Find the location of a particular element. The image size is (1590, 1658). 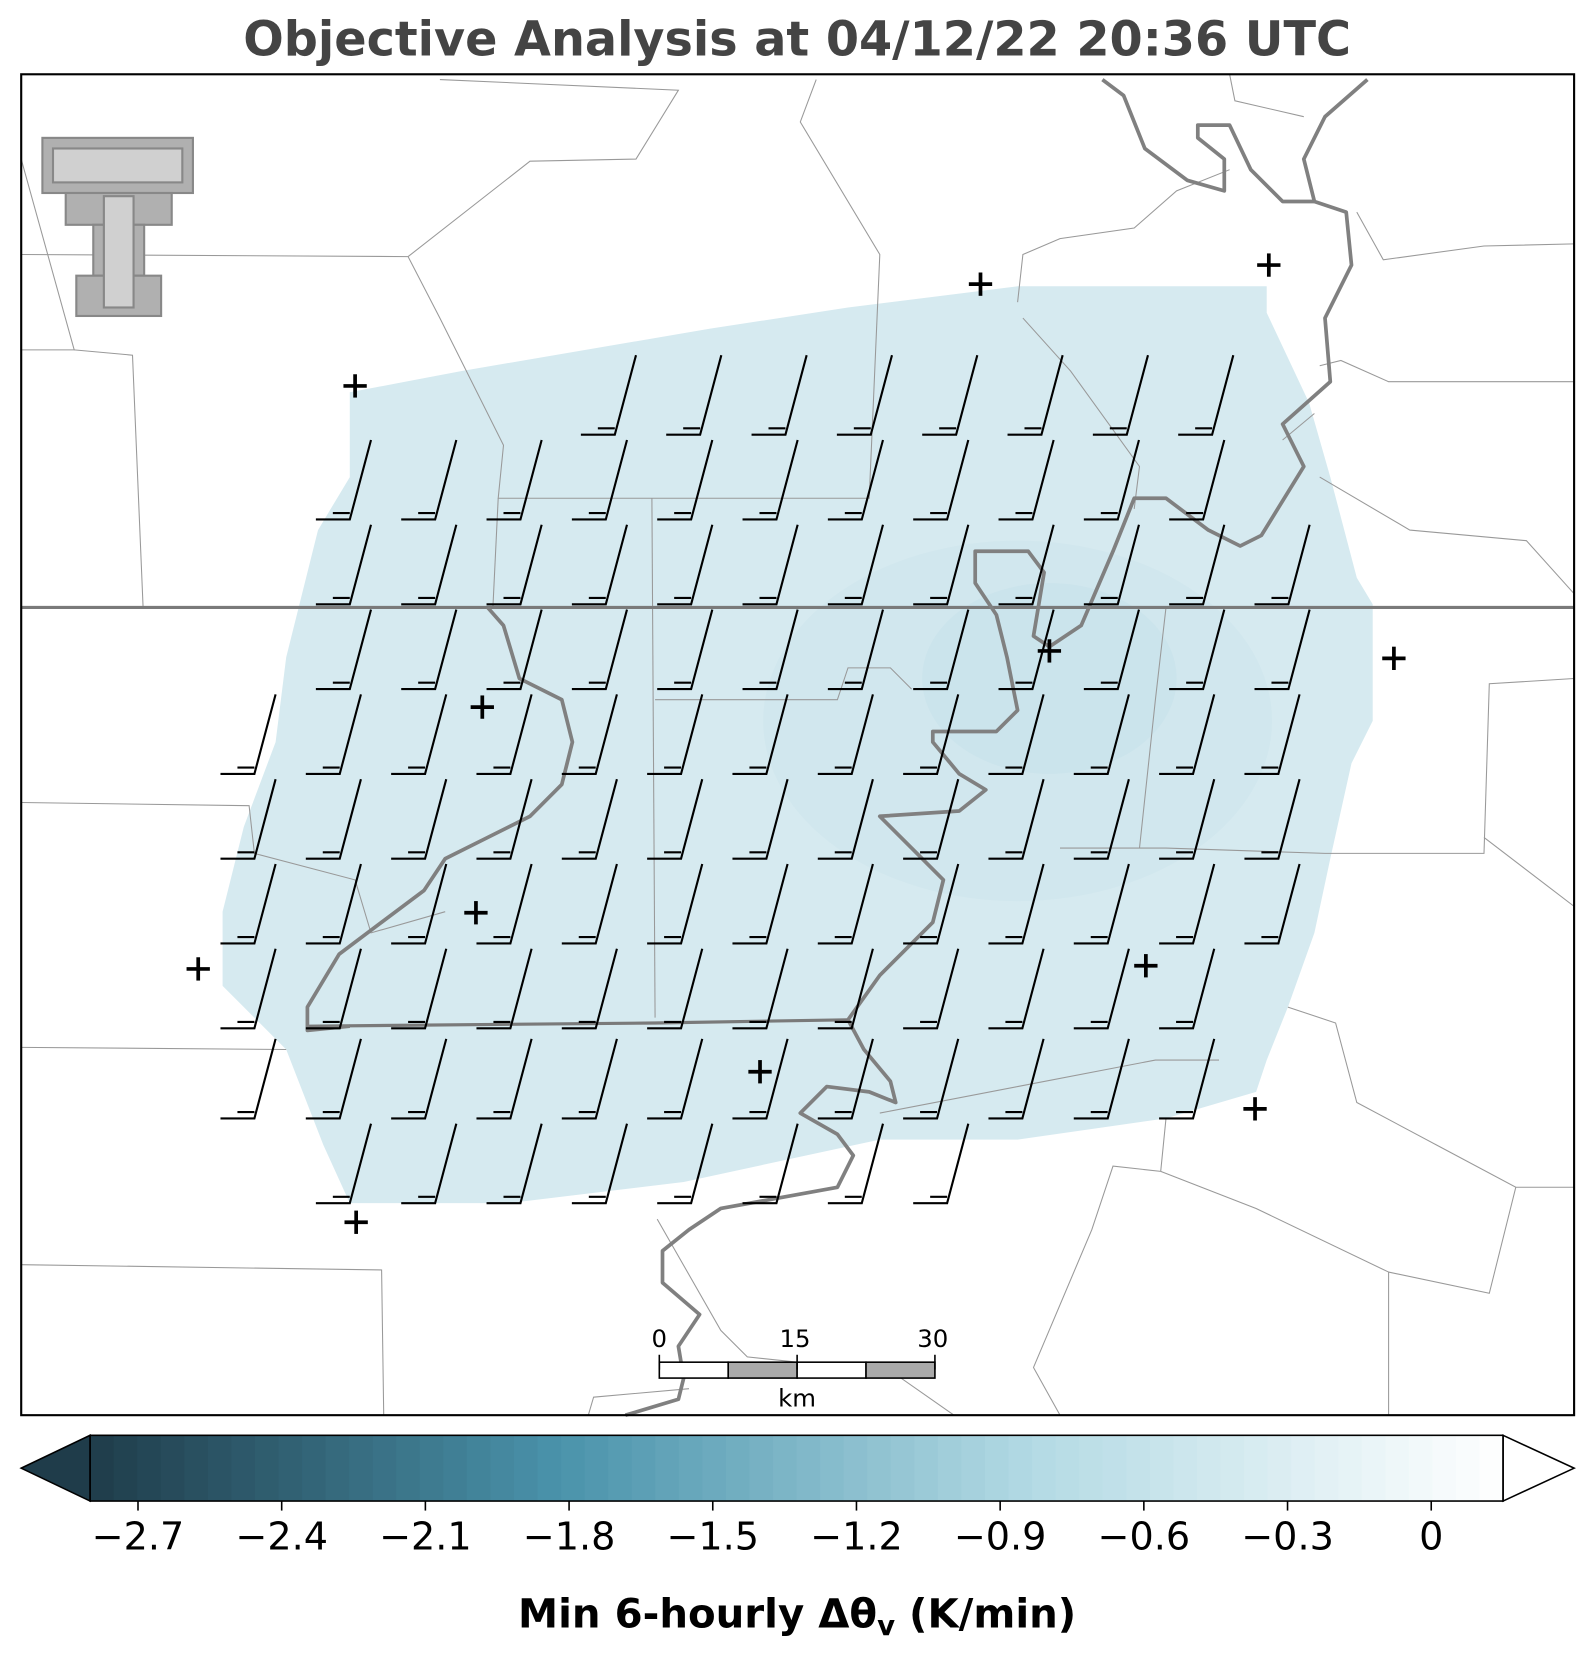

colorbar-tick-label: 0 is located at coordinates (1431, 1537).